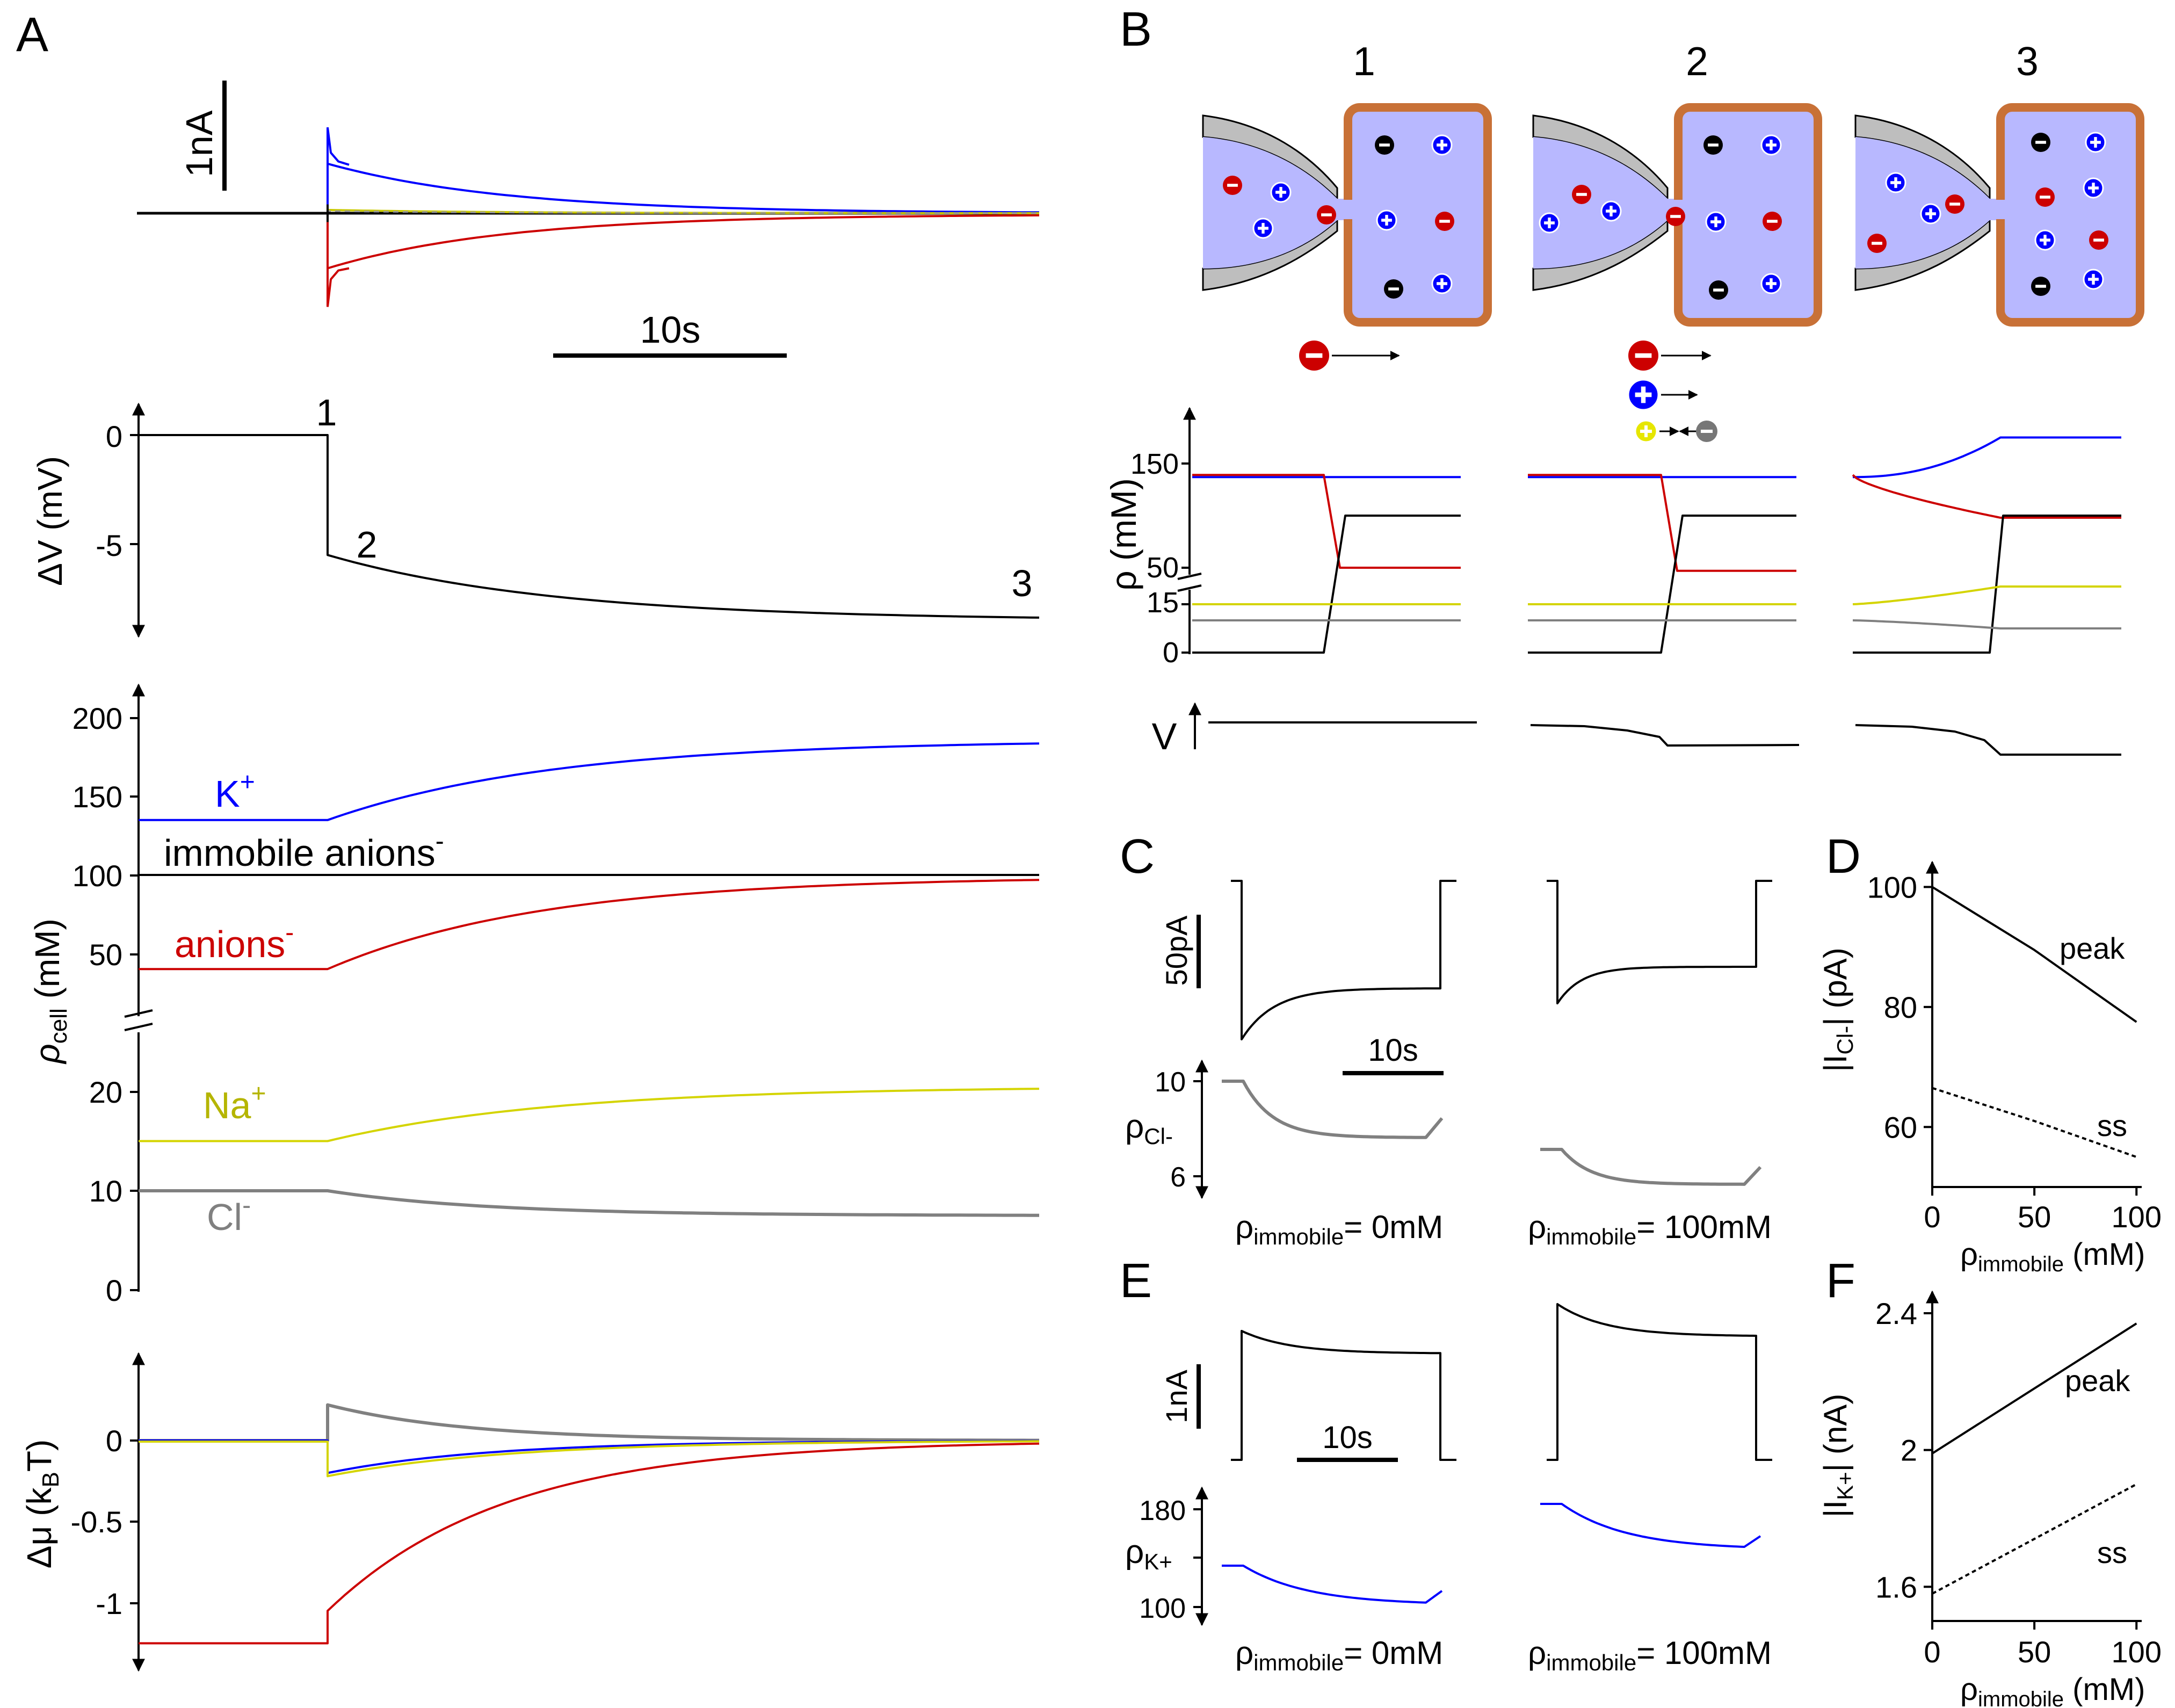 The width and height of the screenshot is (2175, 1708). I want to click on c-condition-label: ρimmobile= 100mM, so click(1650, 1229).